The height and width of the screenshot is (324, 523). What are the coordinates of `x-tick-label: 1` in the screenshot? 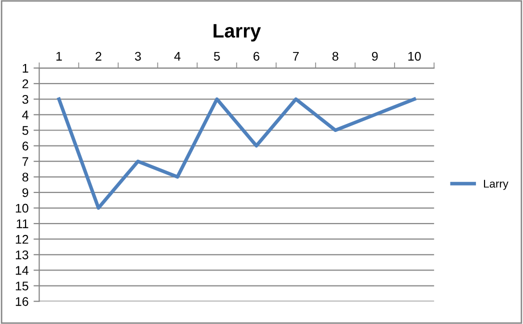 It's located at (59, 56).